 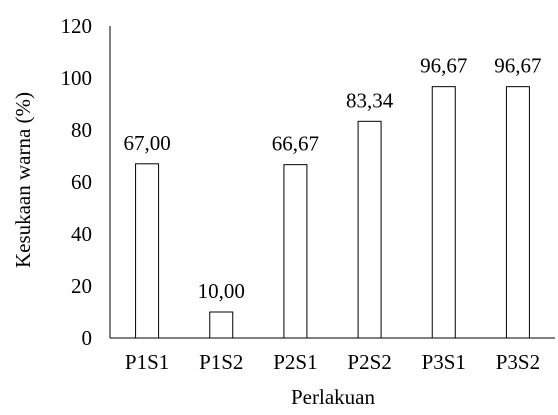 I want to click on y-tick-label: 0, so click(x=87, y=338).